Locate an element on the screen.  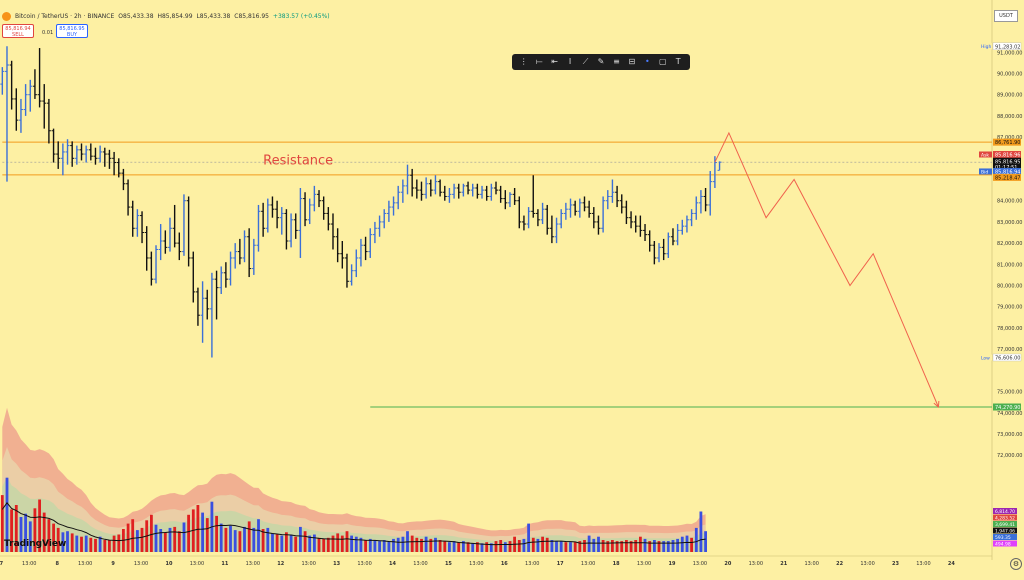
handle-icon: ⋮ is located at coordinates (523, 61).